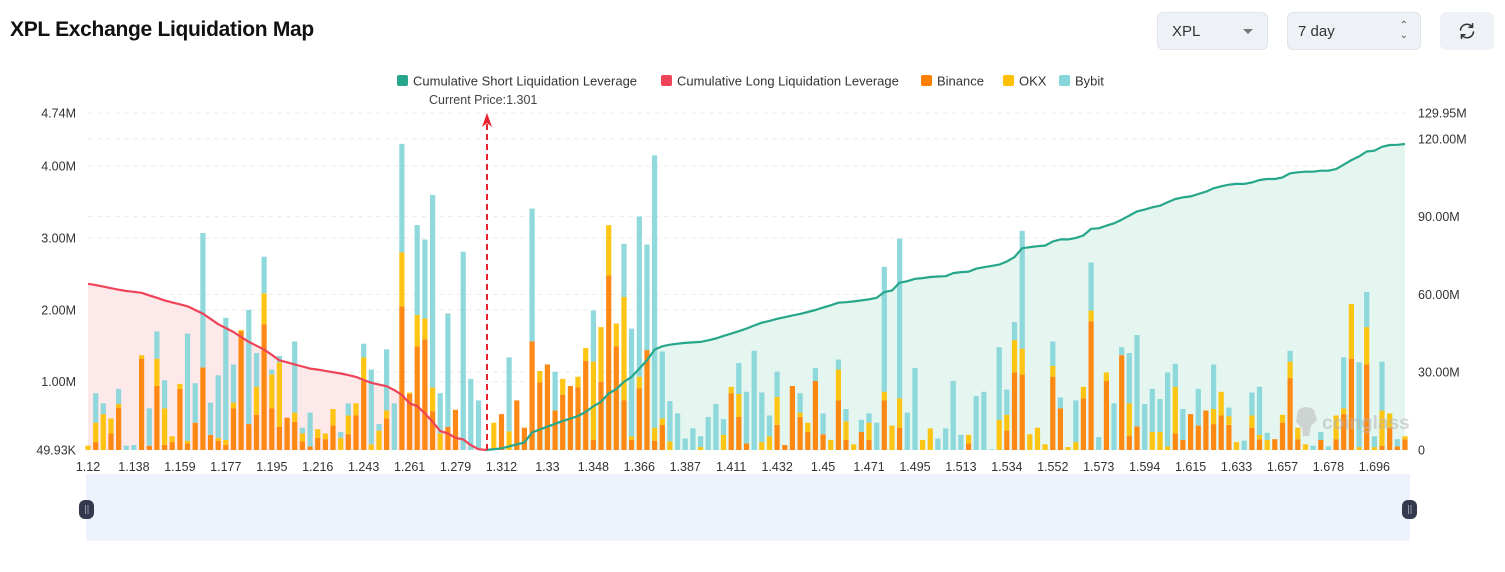 The image size is (1505, 572). I want to click on symbol-select-value: XPL, so click(1186, 31).